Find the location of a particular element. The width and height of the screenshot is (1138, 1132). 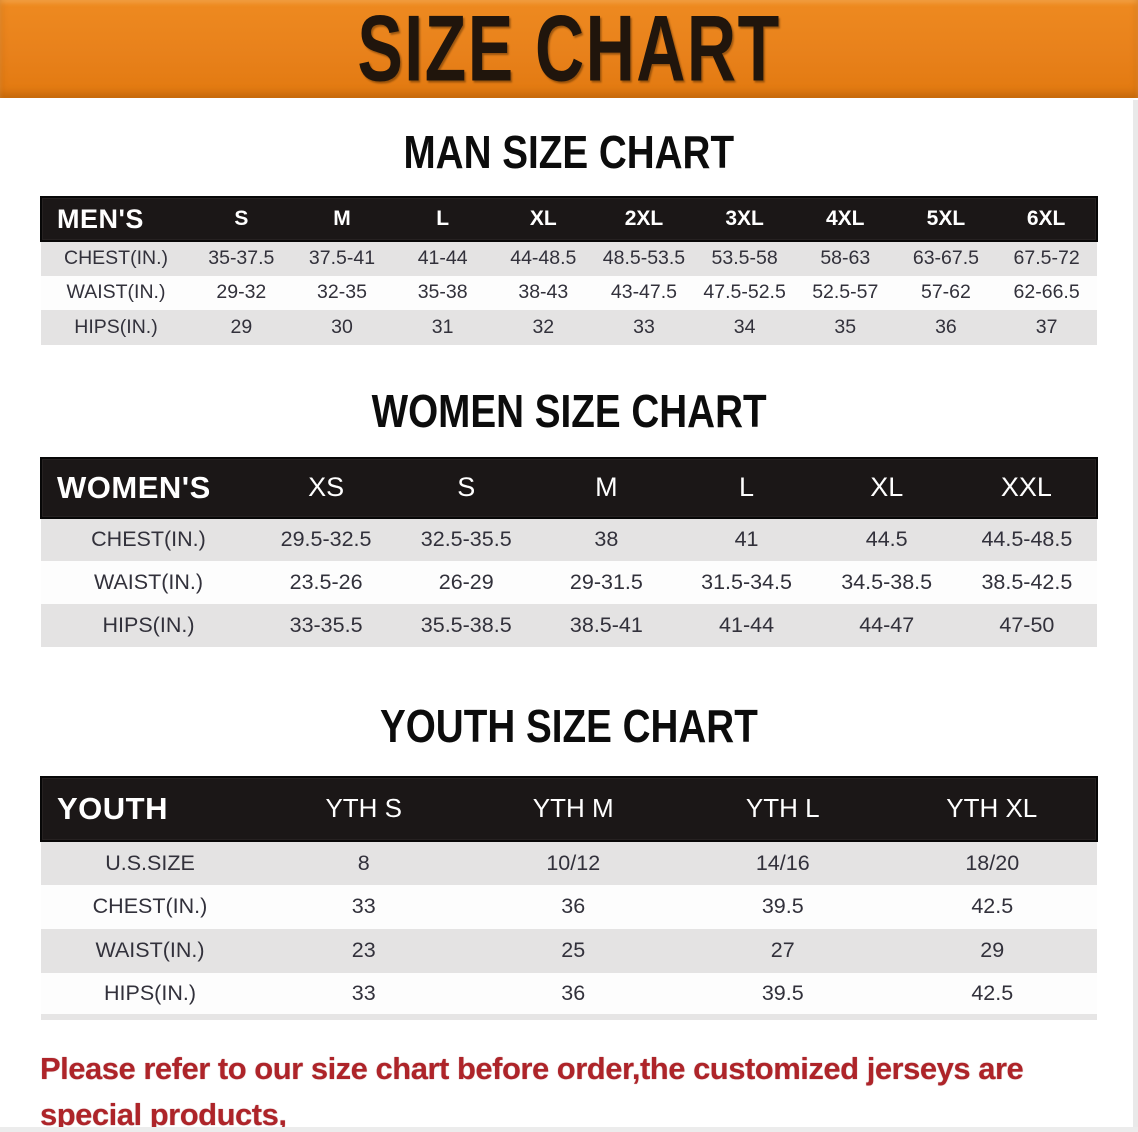

size-value-cell: 29-31.5 is located at coordinates (606, 581).